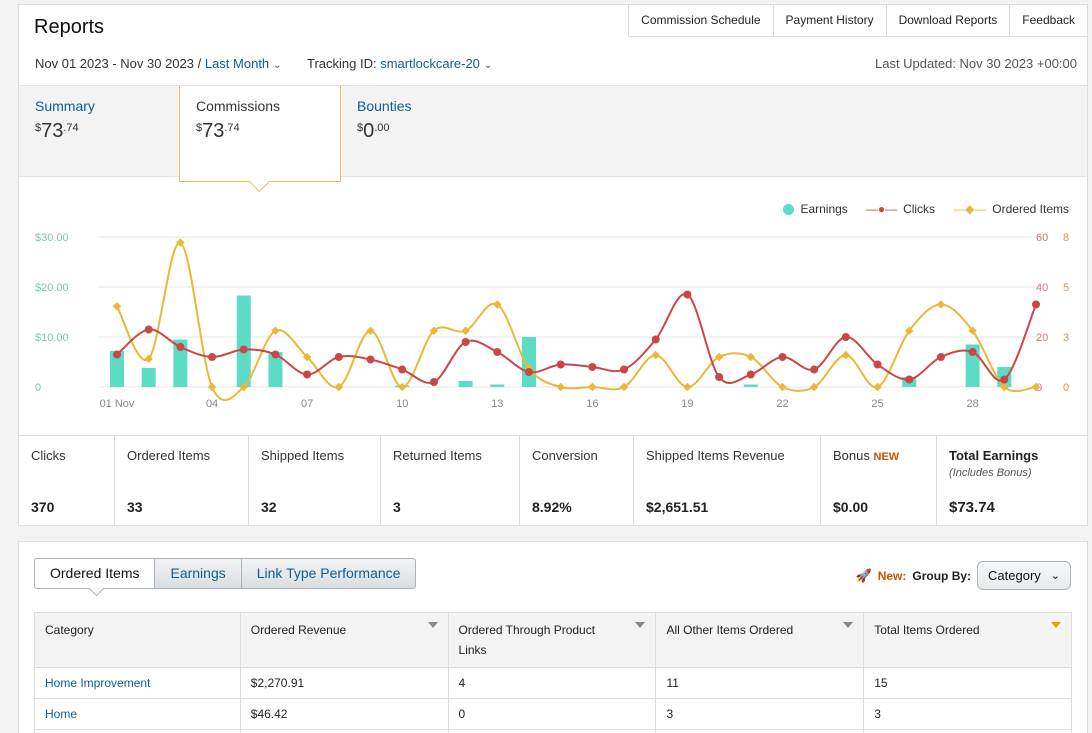 This screenshot has height=733, width=1092. What do you see at coordinates (830, 20) in the screenshot?
I see `payment-history-button: Payment History` at bounding box center [830, 20].